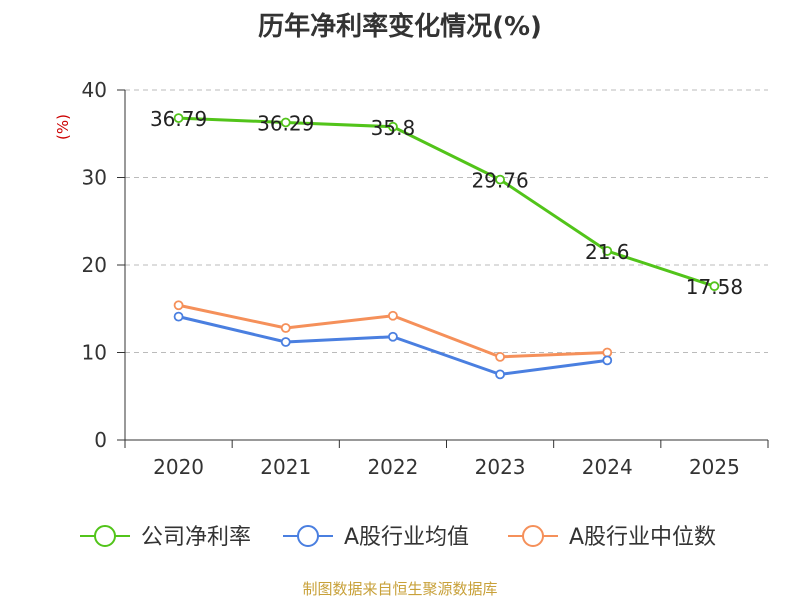  What do you see at coordinates (94, 90) in the screenshot?
I see `y-tick-label-40: 40` at bounding box center [94, 90].